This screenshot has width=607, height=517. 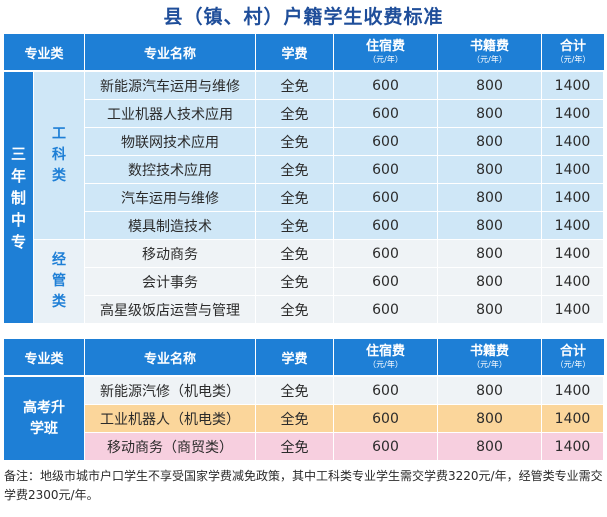 What do you see at coordinates (170, 86) in the screenshot?
I see `major-cell: 新能源汽车运用与维修` at bounding box center [170, 86].